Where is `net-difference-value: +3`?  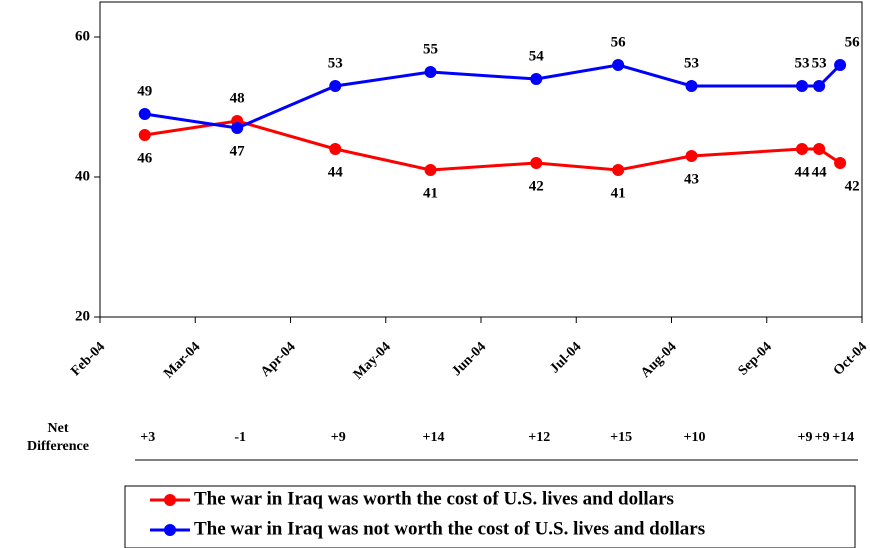
net-difference-value: +3 is located at coordinates (147, 437).